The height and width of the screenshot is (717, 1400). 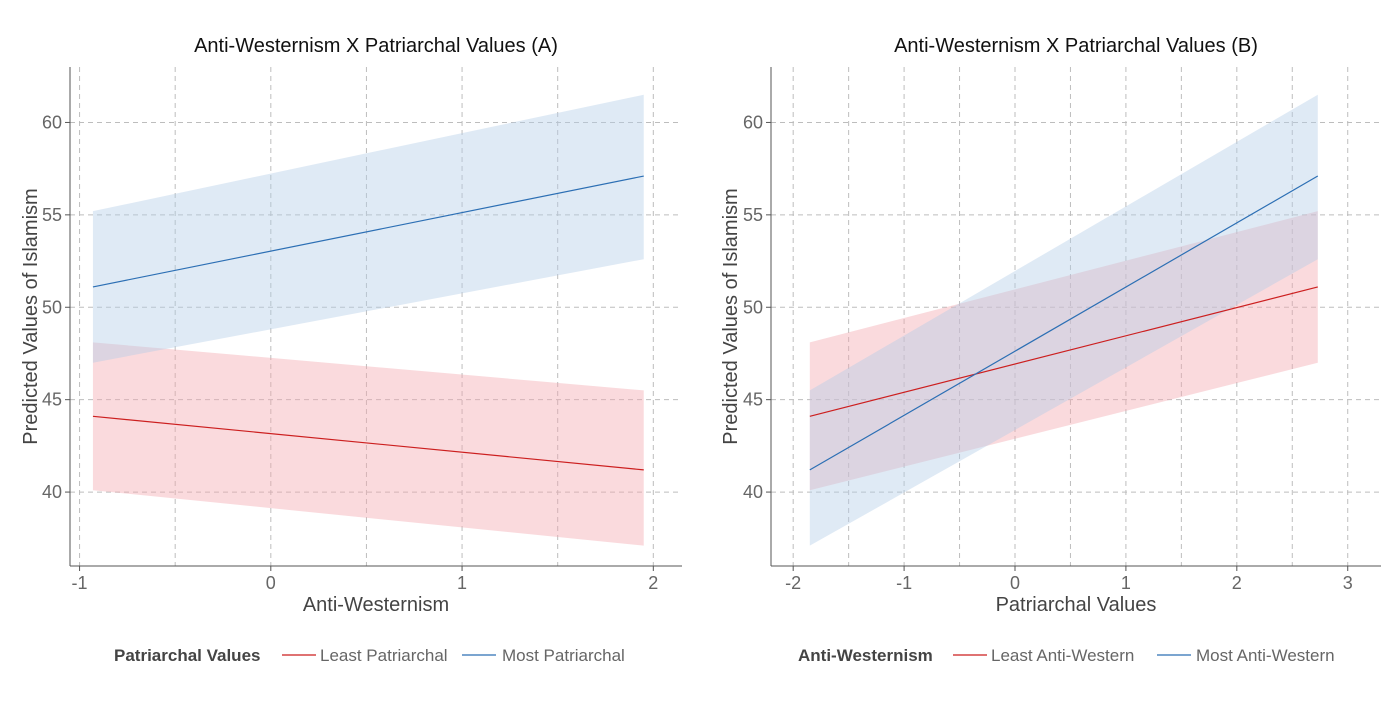 What do you see at coordinates (1076, 46) in the screenshot?
I see `chart-title: Anti-Westernism X Patriarchal Values (B)` at bounding box center [1076, 46].